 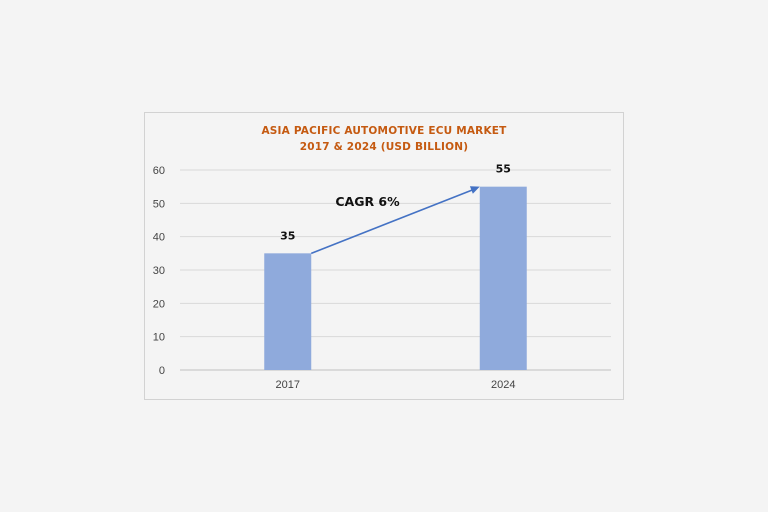 What do you see at coordinates (159, 338) in the screenshot?
I see `y-tick-label: 10` at bounding box center [159, 338].